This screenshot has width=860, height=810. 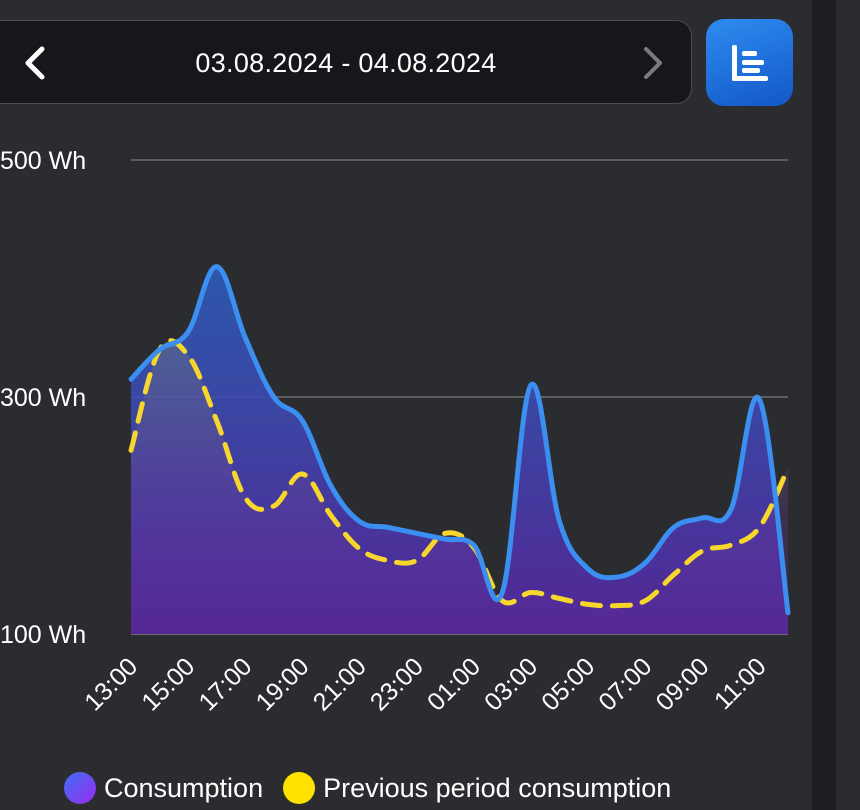 I want to click on x-tick-label-group: 17:00, so click(x=225, y=684).